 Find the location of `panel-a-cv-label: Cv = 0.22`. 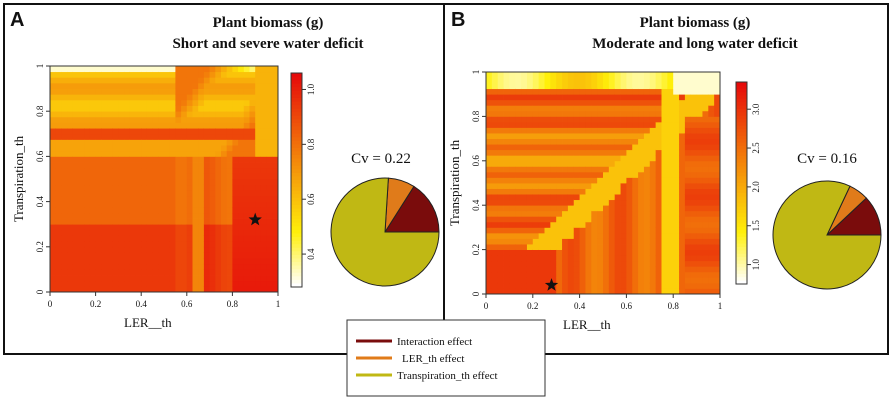

panel-a-cv-label: Cv = 0.22 is located at coordinates (381, 159).